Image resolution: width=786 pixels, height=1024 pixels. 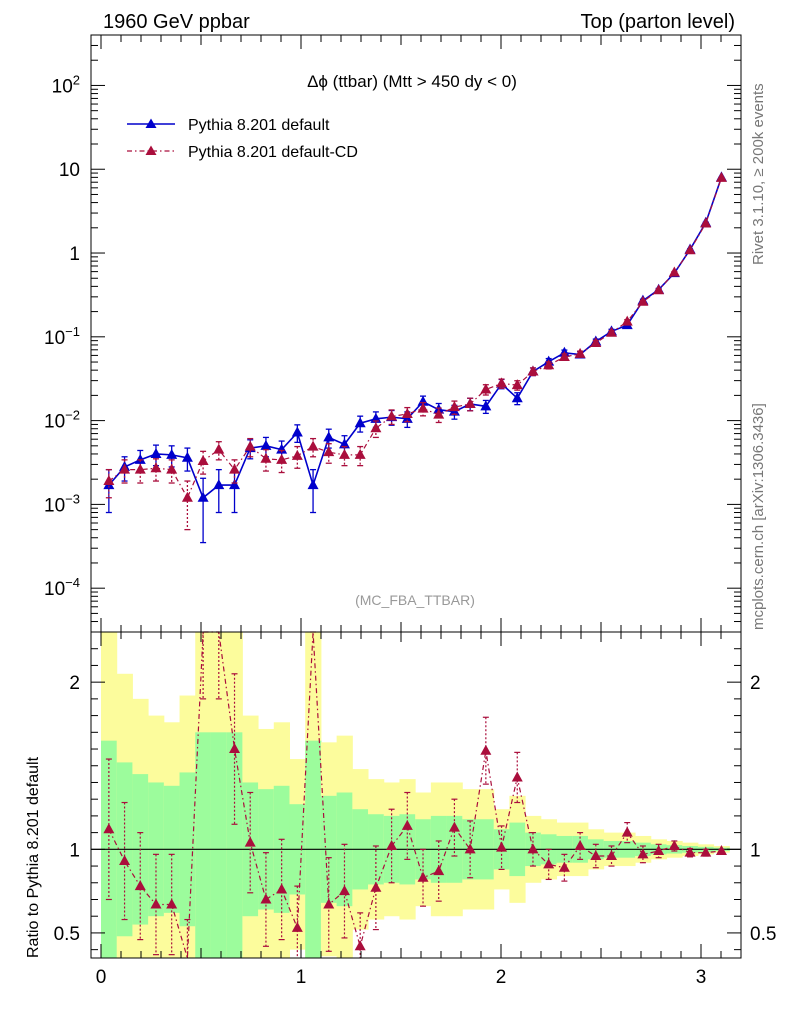 I want to click on ratio-ylabel: Ratio to Pythia 8.201 default, so click(x=33, y=857).